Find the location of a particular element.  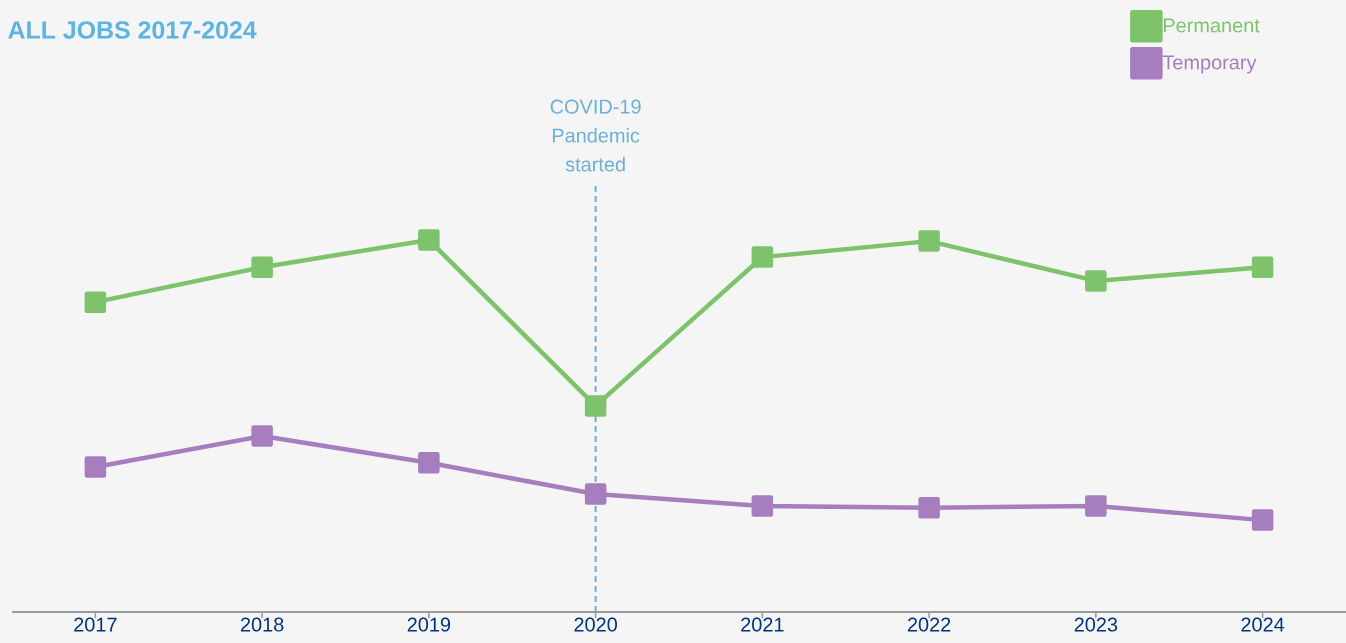

x-tick-label: 2020 is located at coordinates (595, 624).